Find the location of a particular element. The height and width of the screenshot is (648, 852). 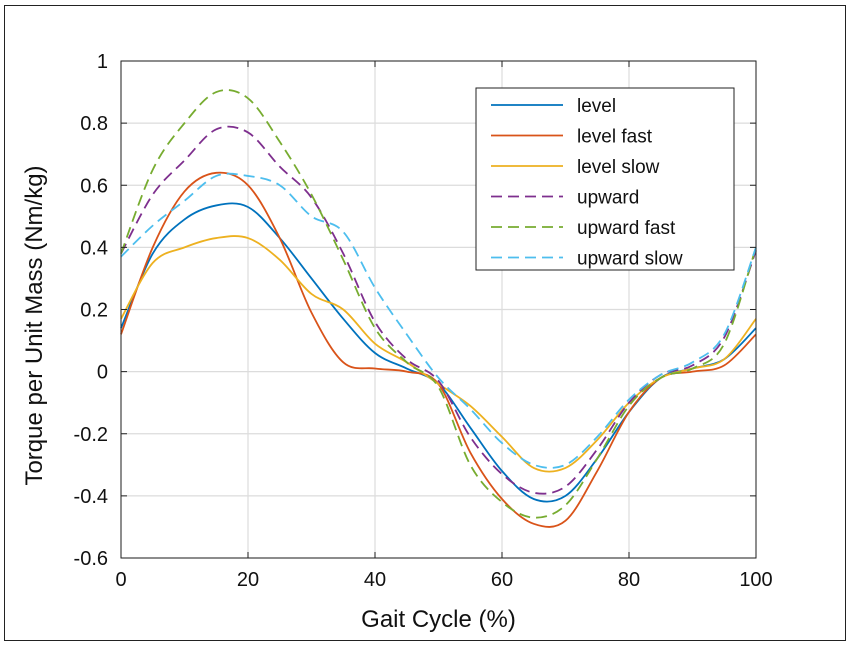

y-tick-label: -0.6 is located at coordinates (91, 559).